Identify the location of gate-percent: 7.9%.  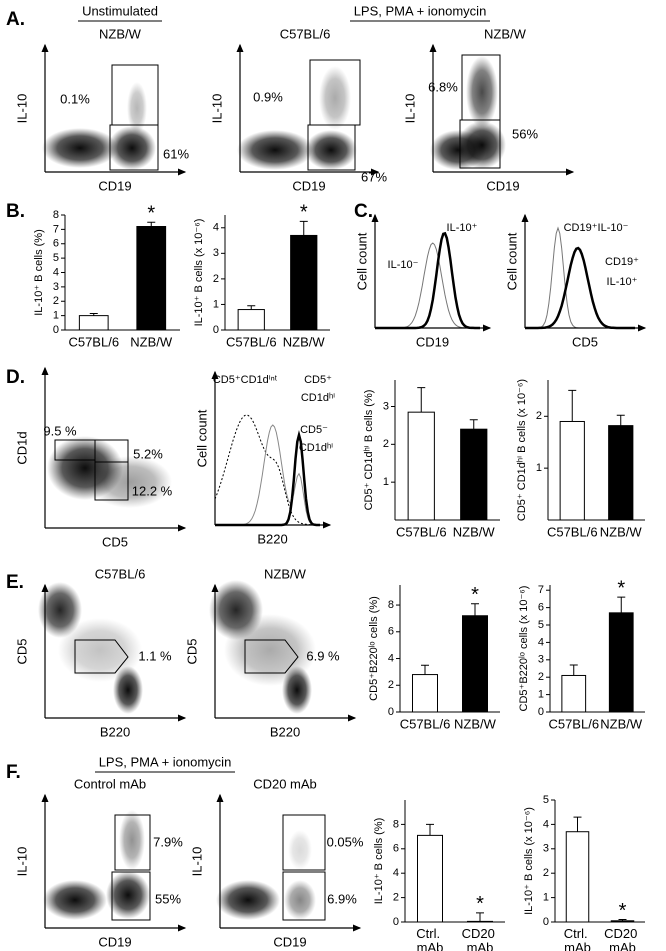
(168, 841).